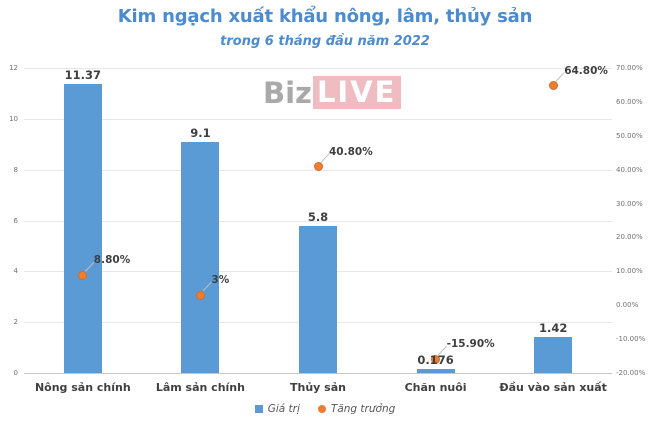 The image size is (650, 431). Describe the element at coordinates (15, 169) in the screenshot. I see `left-axis-tick-label: 8` at that location.